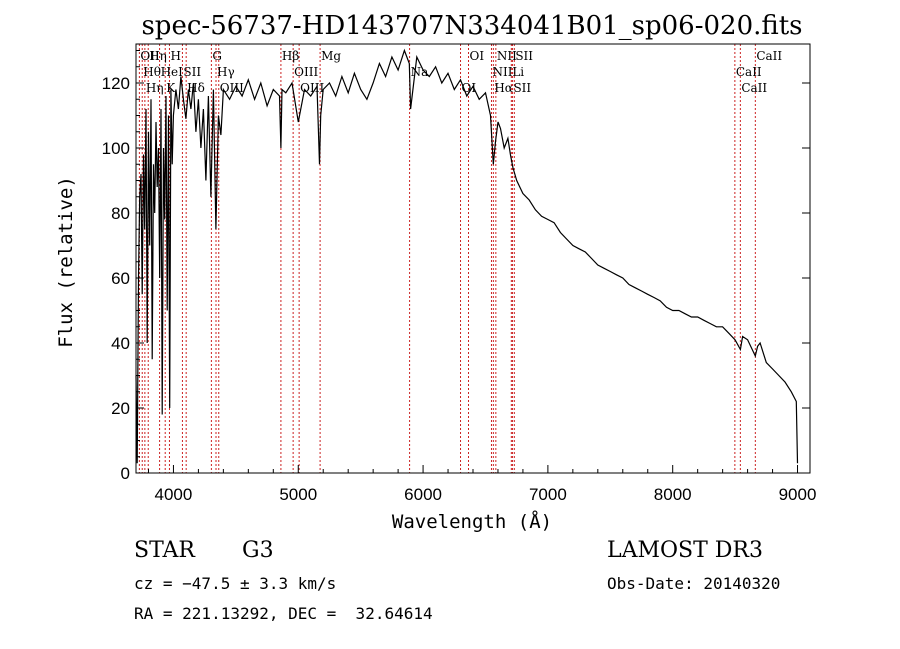  Describe the element at coordinates (258, 550) in the screenshot. I see `object-subclass: G3` at that location.